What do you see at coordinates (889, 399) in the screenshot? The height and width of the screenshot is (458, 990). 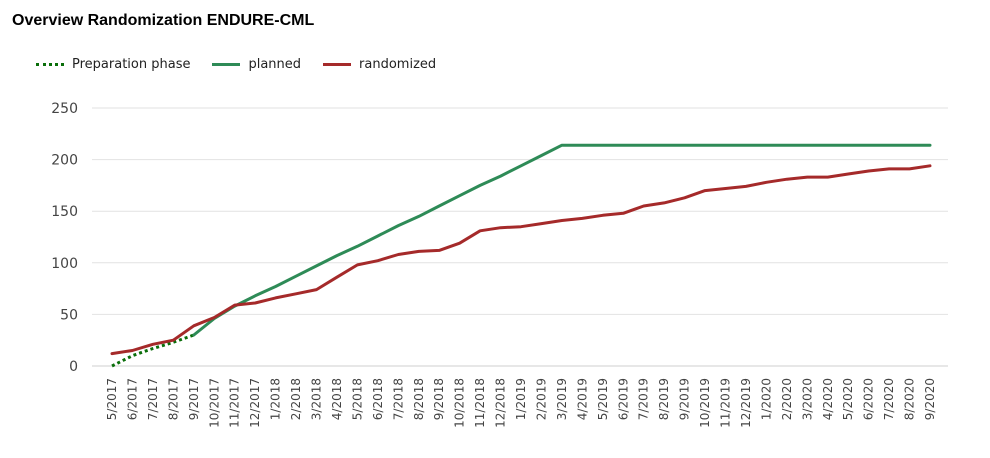 I see `x-tick-label-38: 7/2020` at bounding box center [889, 399].